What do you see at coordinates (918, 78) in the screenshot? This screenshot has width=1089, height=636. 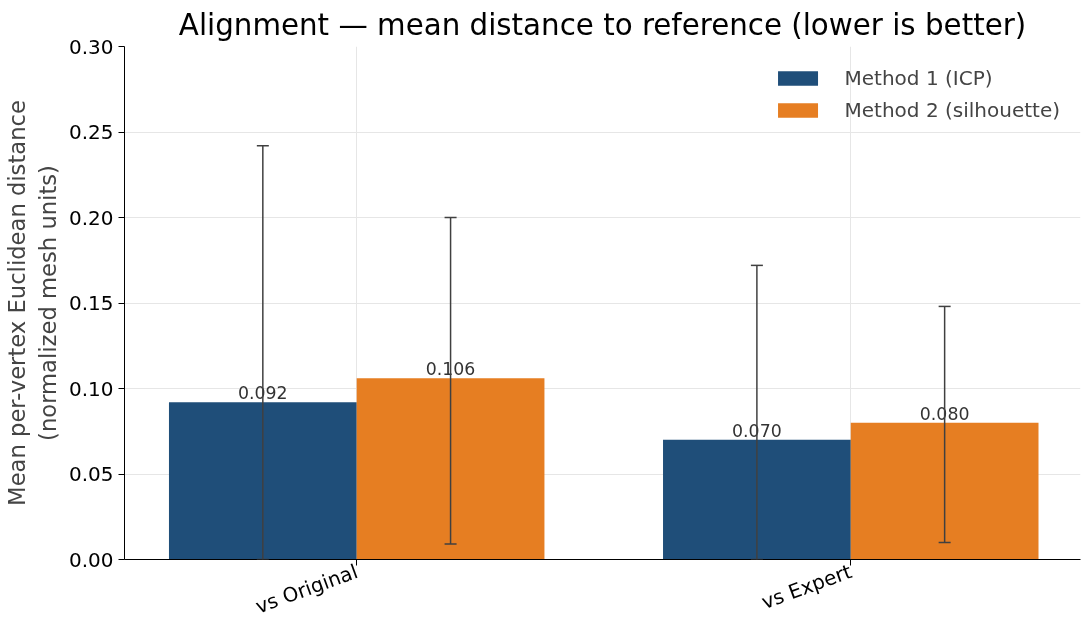 I see `legend-label: Method 1 (ICP)` at bounding box center [918, 78].